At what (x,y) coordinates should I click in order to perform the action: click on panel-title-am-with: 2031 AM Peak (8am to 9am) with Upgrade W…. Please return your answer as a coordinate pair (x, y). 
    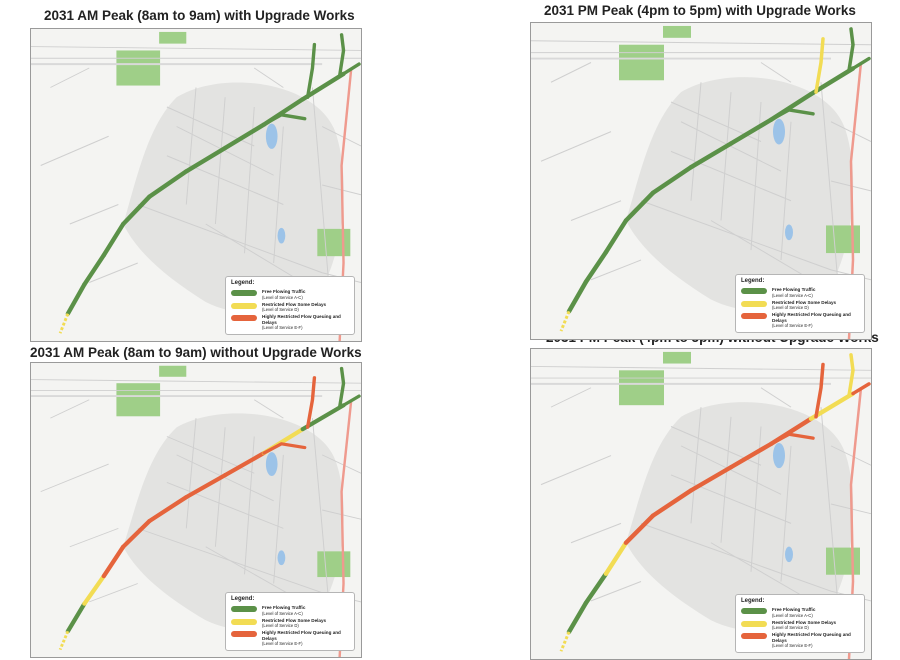
    Looking at the image, I should click on (199, 15).